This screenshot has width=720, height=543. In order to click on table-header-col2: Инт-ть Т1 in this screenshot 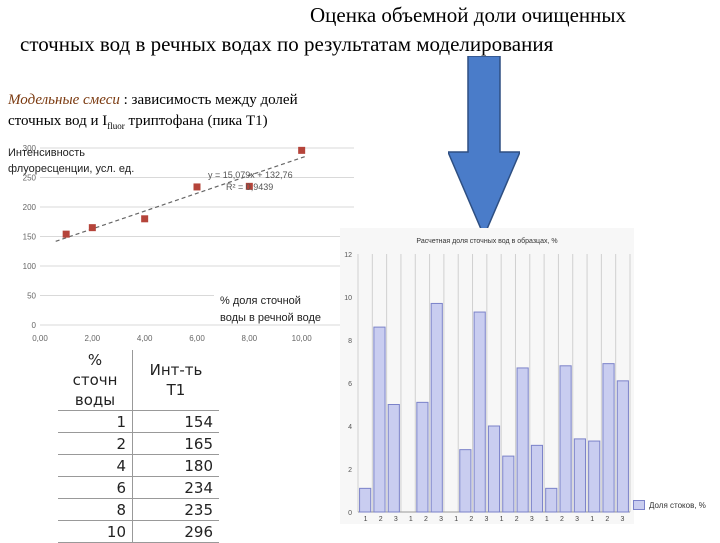, I will do `click(175, 380)`.